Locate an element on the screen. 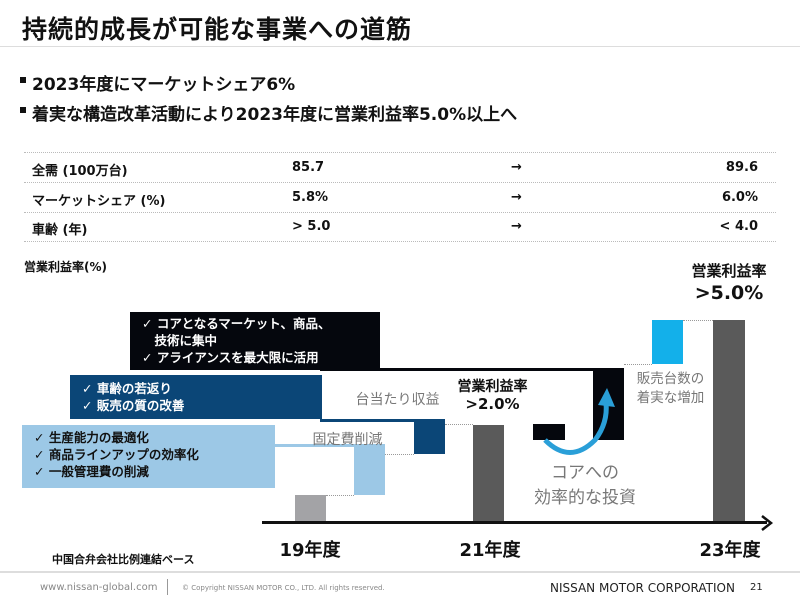 The width and height of the screenshot is (800, 604). box-line: ✓ 一般管理費の削減 is located at coordinates (91, 471).